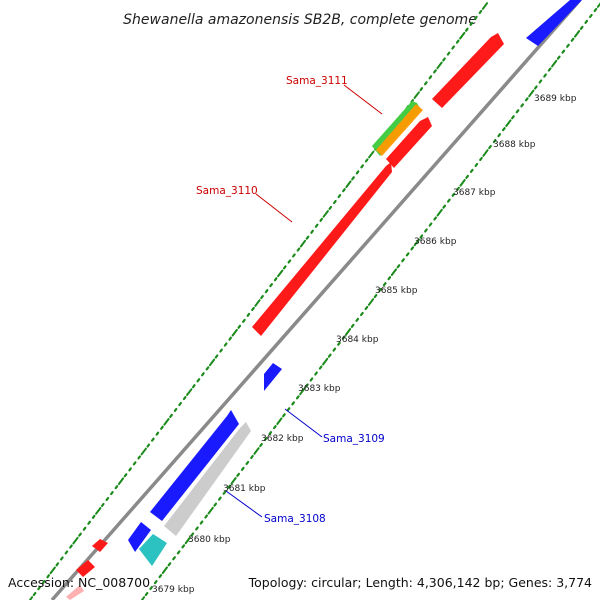 Image resolution: width=600 pixels, height=600 pixels. What do you see at coordinates (354, 439) in the screenshot?
I see `label-sama-3109: Sama_3109` at bounding box center [354, 439].